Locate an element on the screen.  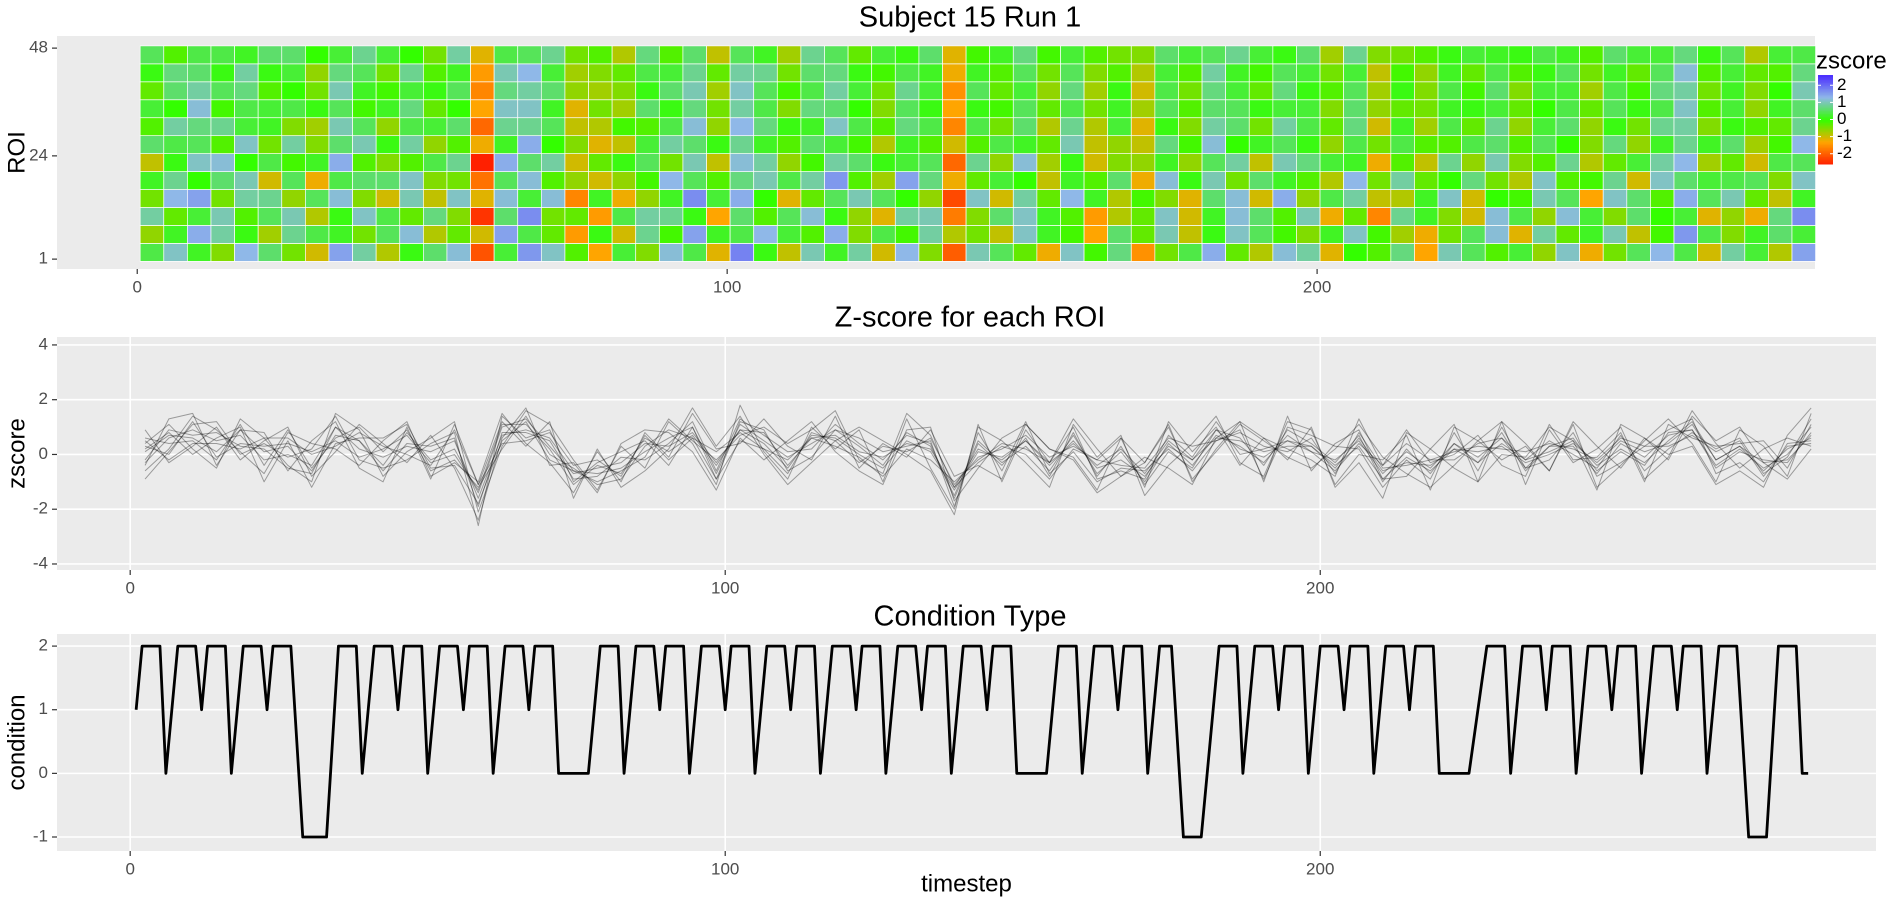
legend-label: 0 is located at coordinates (1841, 118).